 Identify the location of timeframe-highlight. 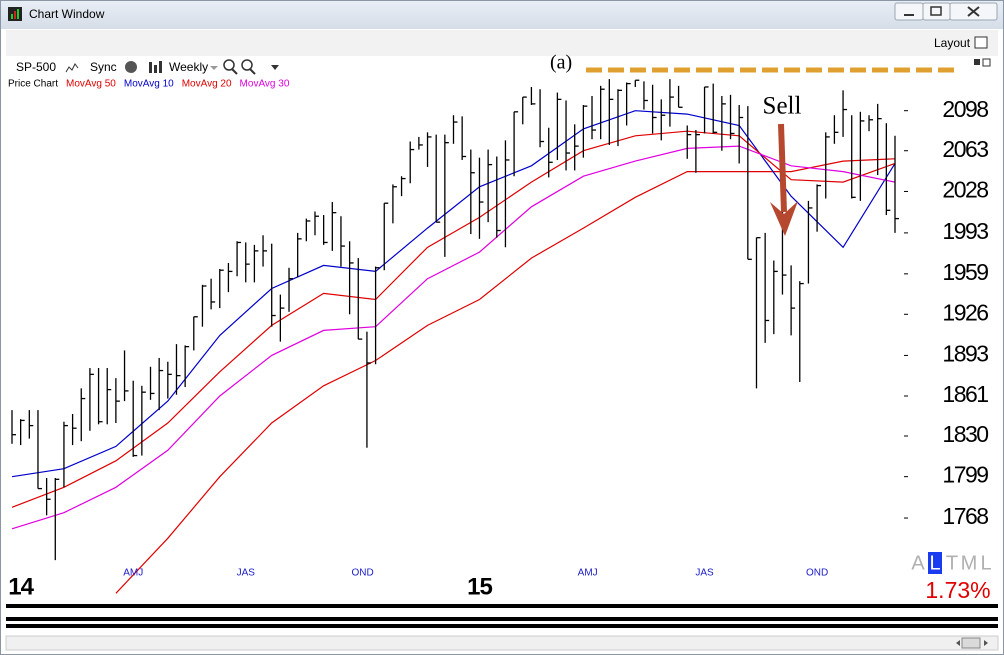
(935, 563).